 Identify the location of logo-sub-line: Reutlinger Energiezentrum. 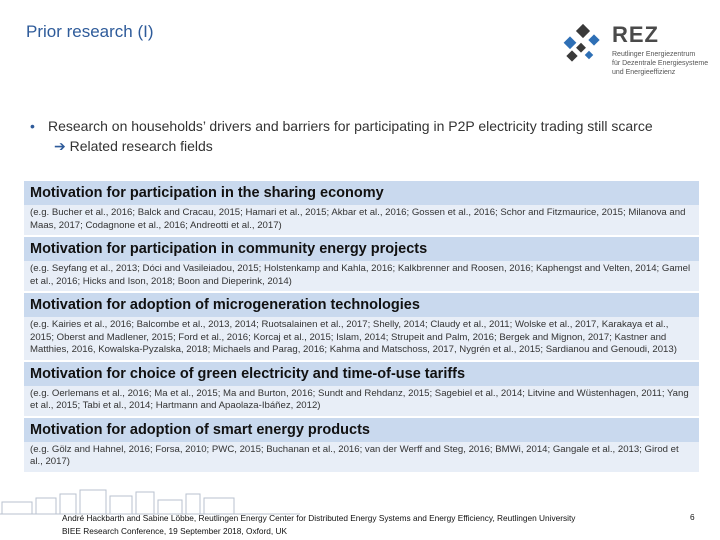
(654, 54).